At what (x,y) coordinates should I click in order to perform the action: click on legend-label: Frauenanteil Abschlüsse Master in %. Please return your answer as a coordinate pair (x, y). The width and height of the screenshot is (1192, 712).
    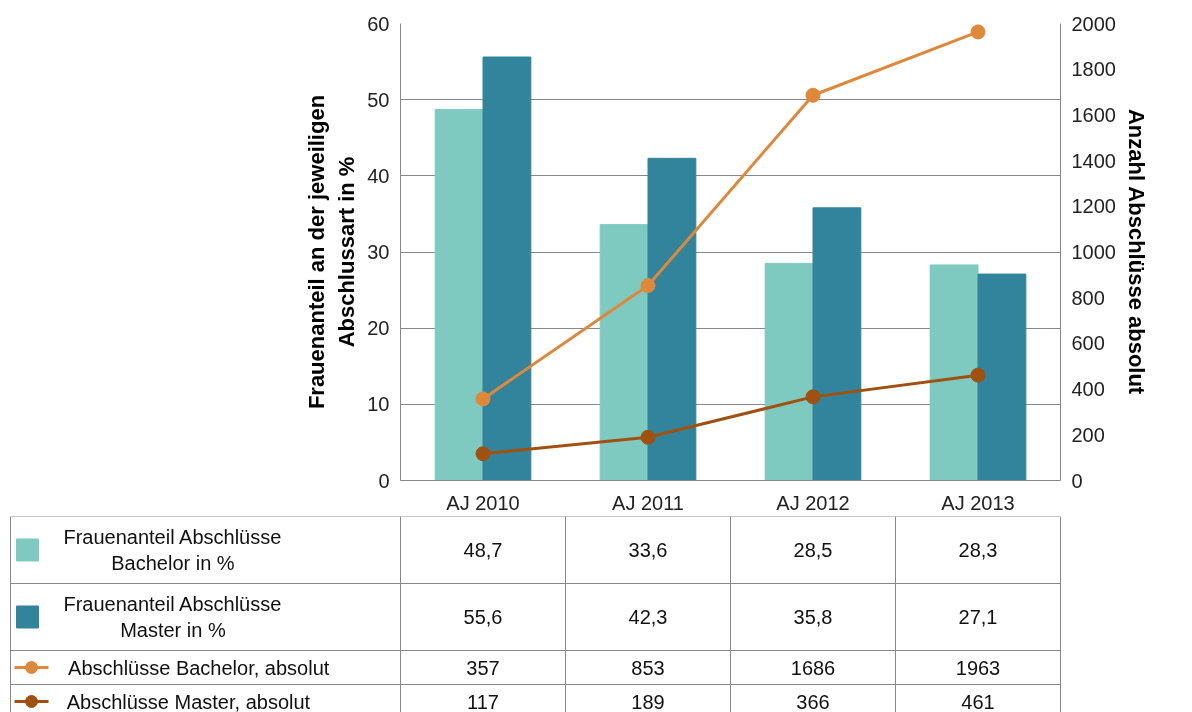
    Looking at the image, I should click on (172, 617).